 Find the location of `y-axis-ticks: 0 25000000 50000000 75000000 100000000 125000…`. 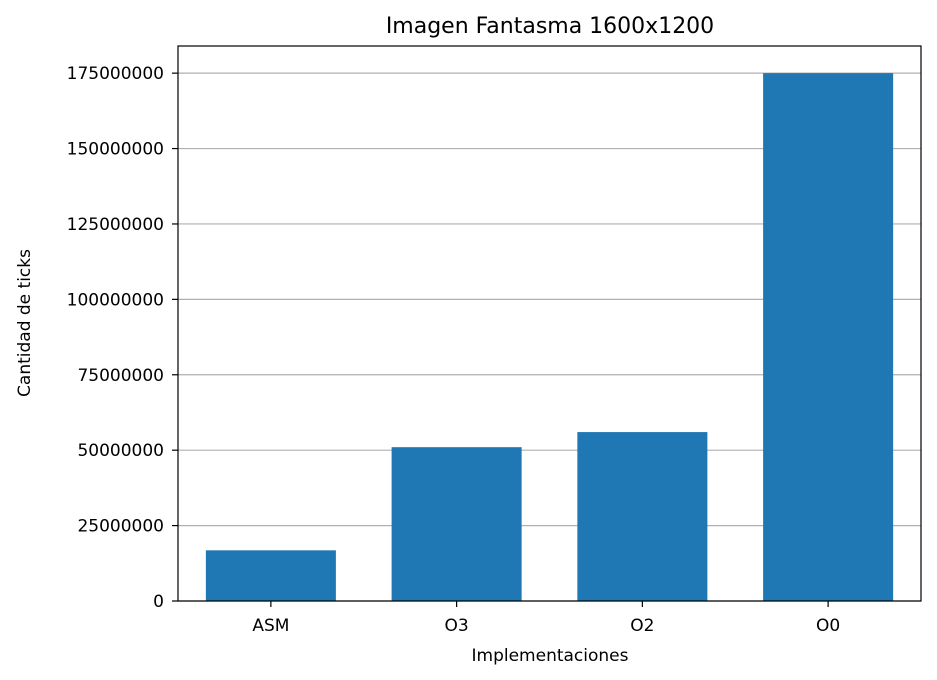

y-axis-ticks: 0 25000000 50000000 75000000 100000000 125000… is located at coordinates (122, 338).